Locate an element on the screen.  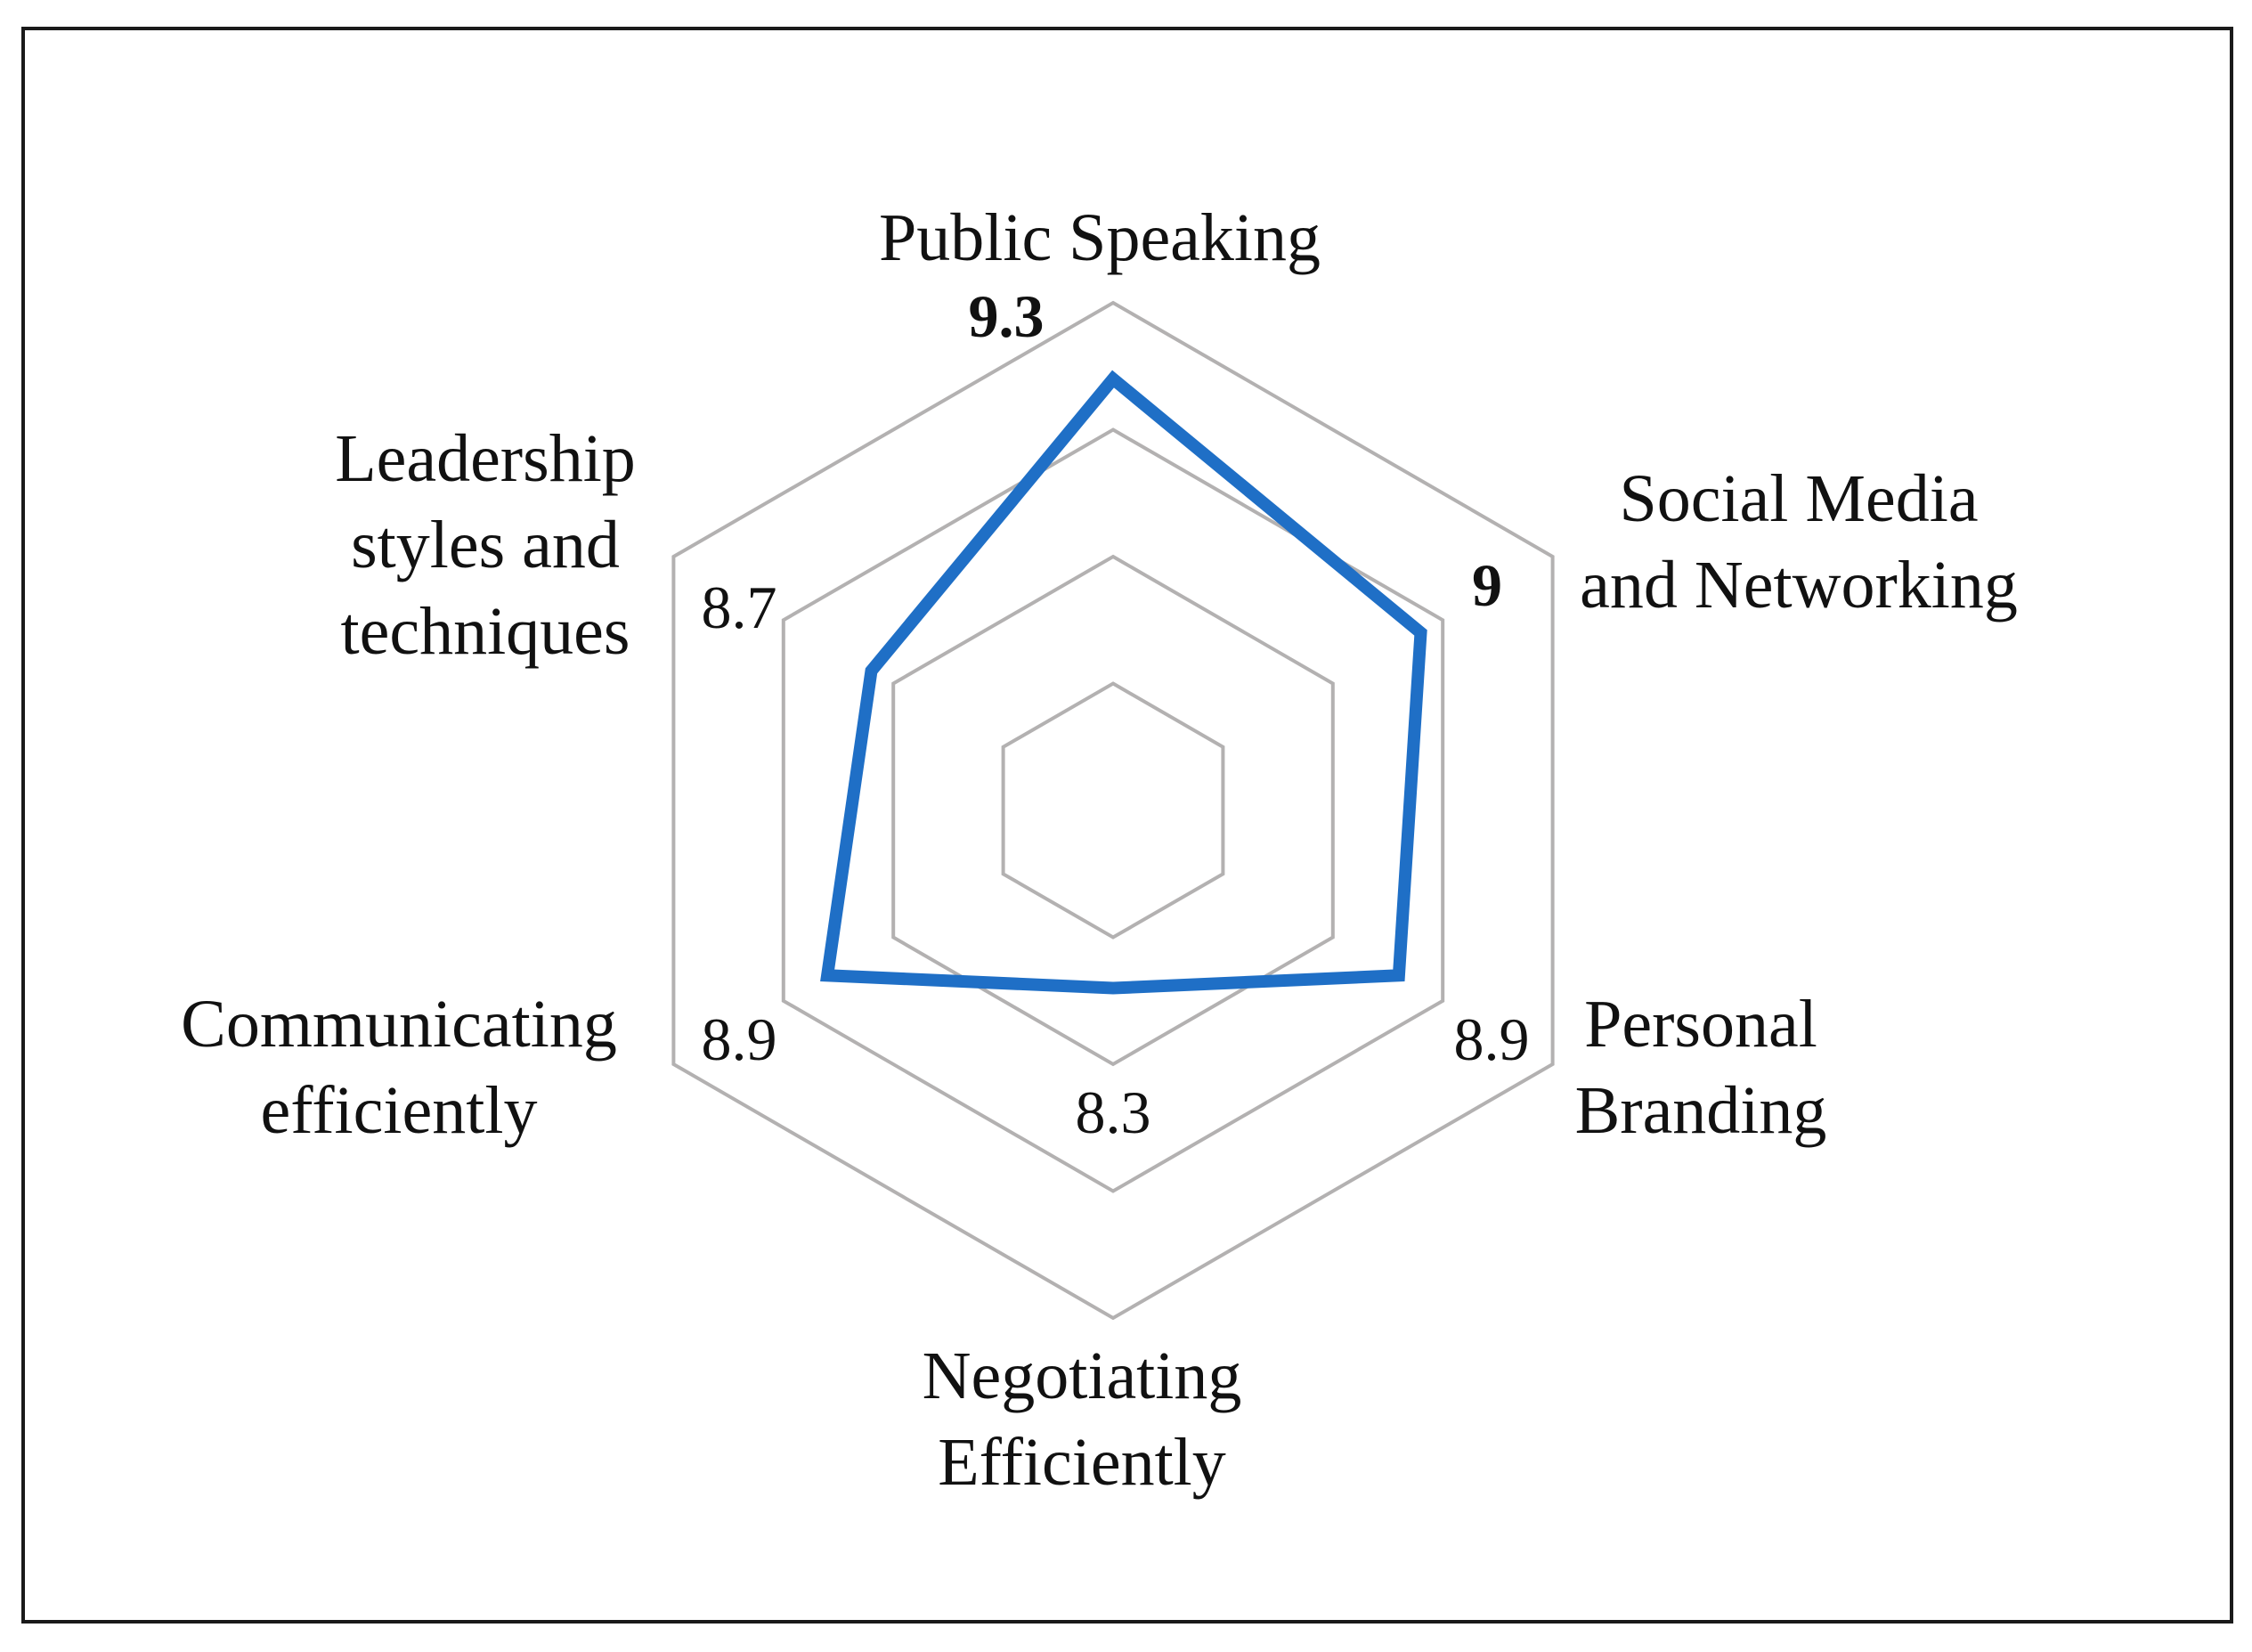
axis-label-3: Negotiating Efficiently is located at coordinates (1082, 1419).